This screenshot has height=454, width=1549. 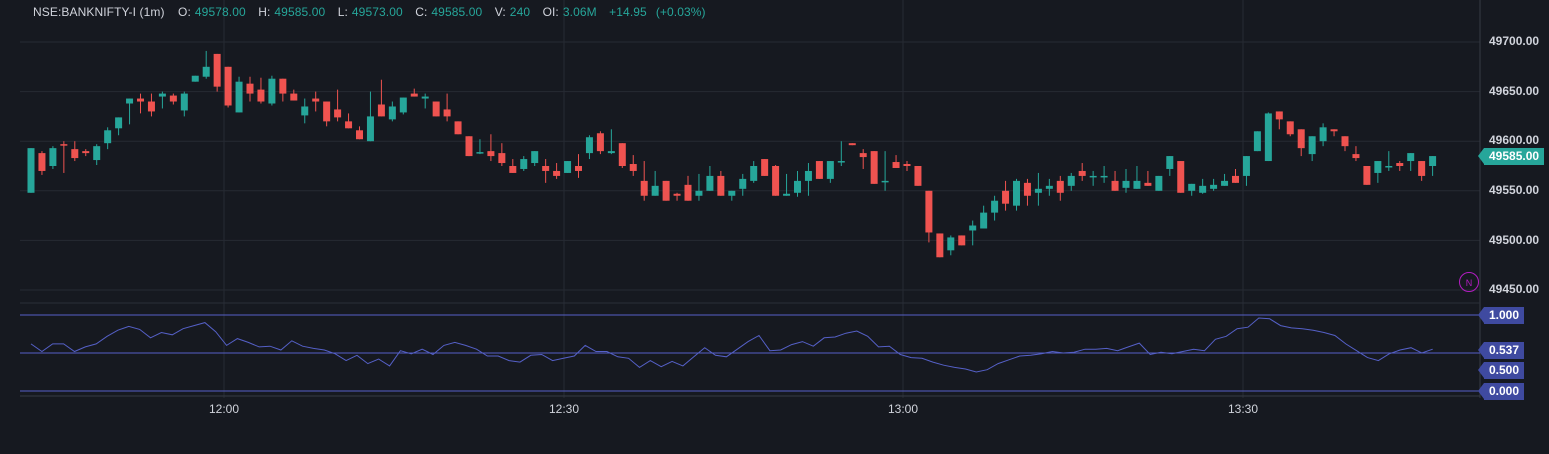 What do you see at coordinates (224, 409) in the screenshot?
I see `time-tick: 12:00` at bounding box center [224, 409].